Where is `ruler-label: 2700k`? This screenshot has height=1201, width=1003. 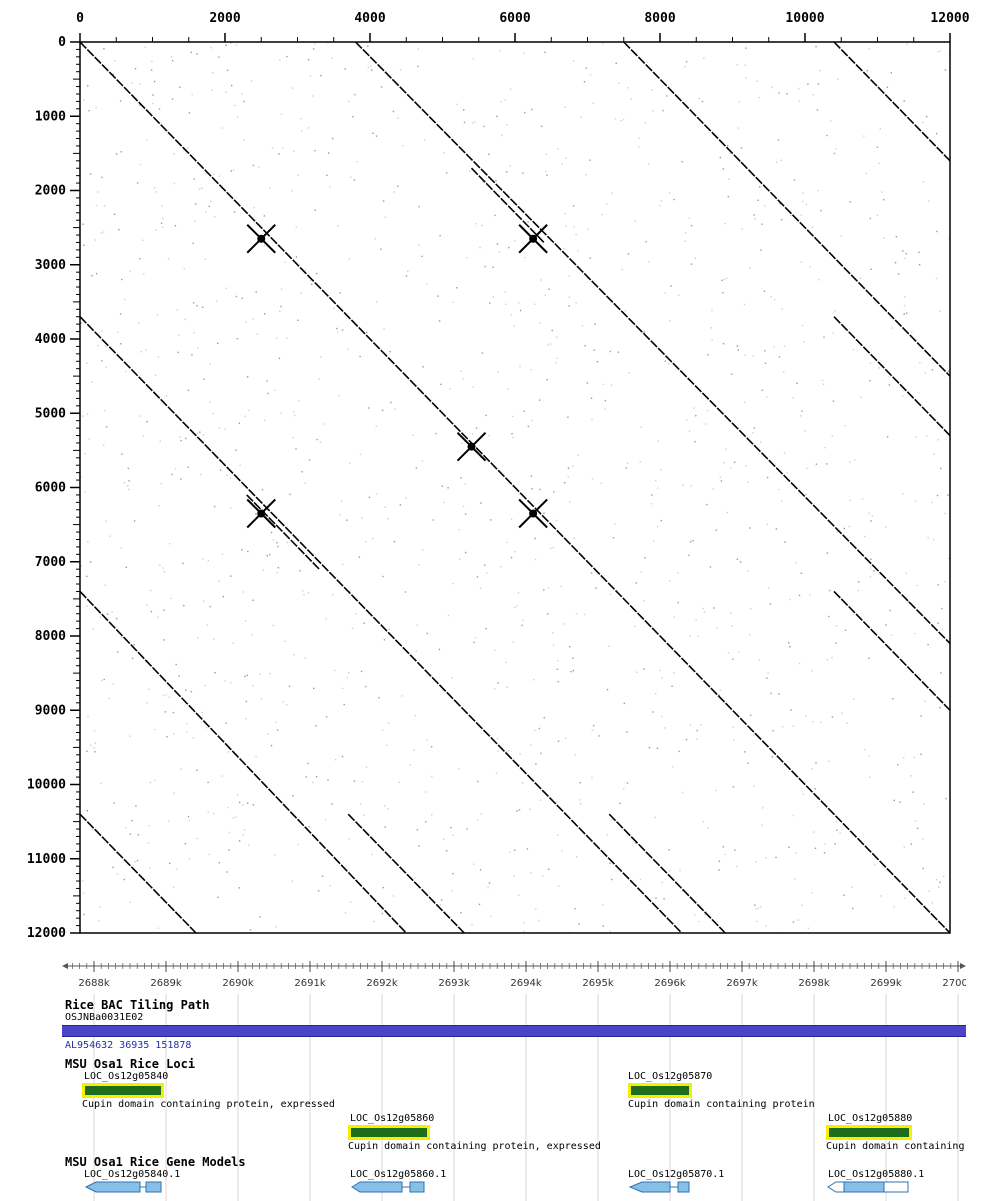 ruler-label: 2700k is located at coordinates (954, 983).